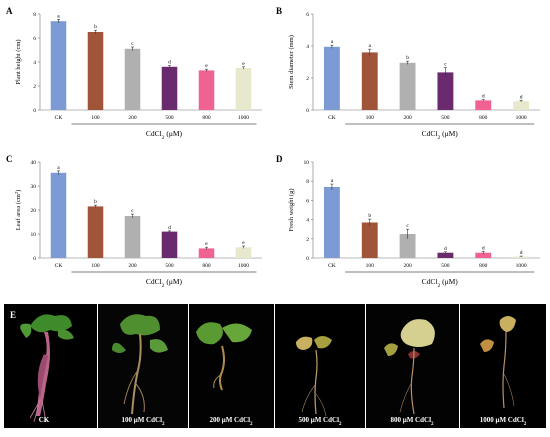 The height and width of the screenshot is (437, 550). I want to click on photo-label: CK, so click(44, 420).